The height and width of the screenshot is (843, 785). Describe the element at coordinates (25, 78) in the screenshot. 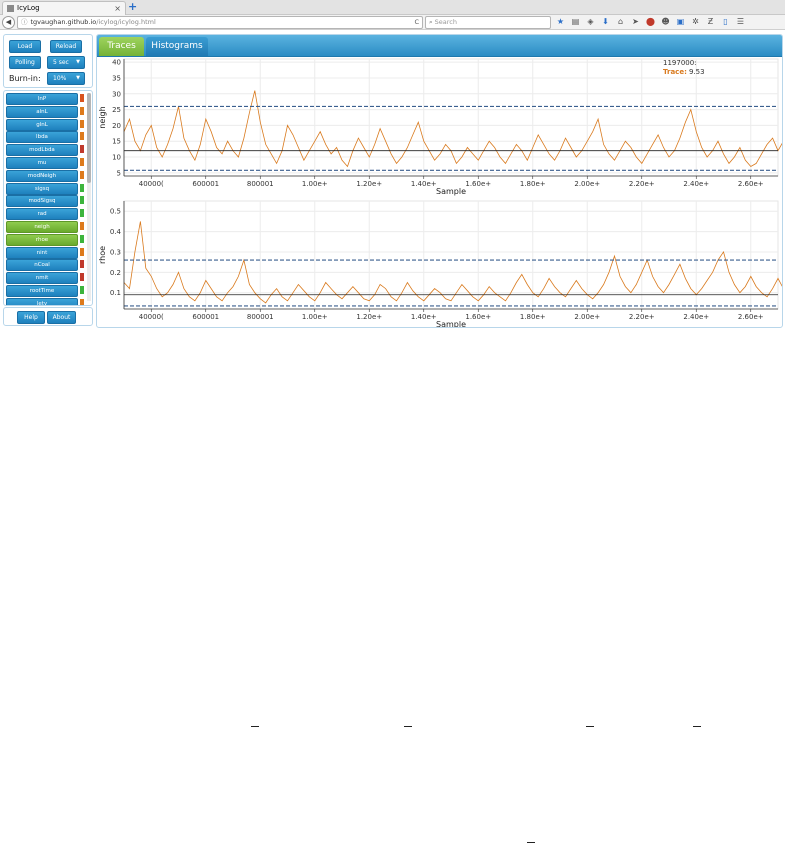

I see `burnin-label: Burn-in:` at that location.